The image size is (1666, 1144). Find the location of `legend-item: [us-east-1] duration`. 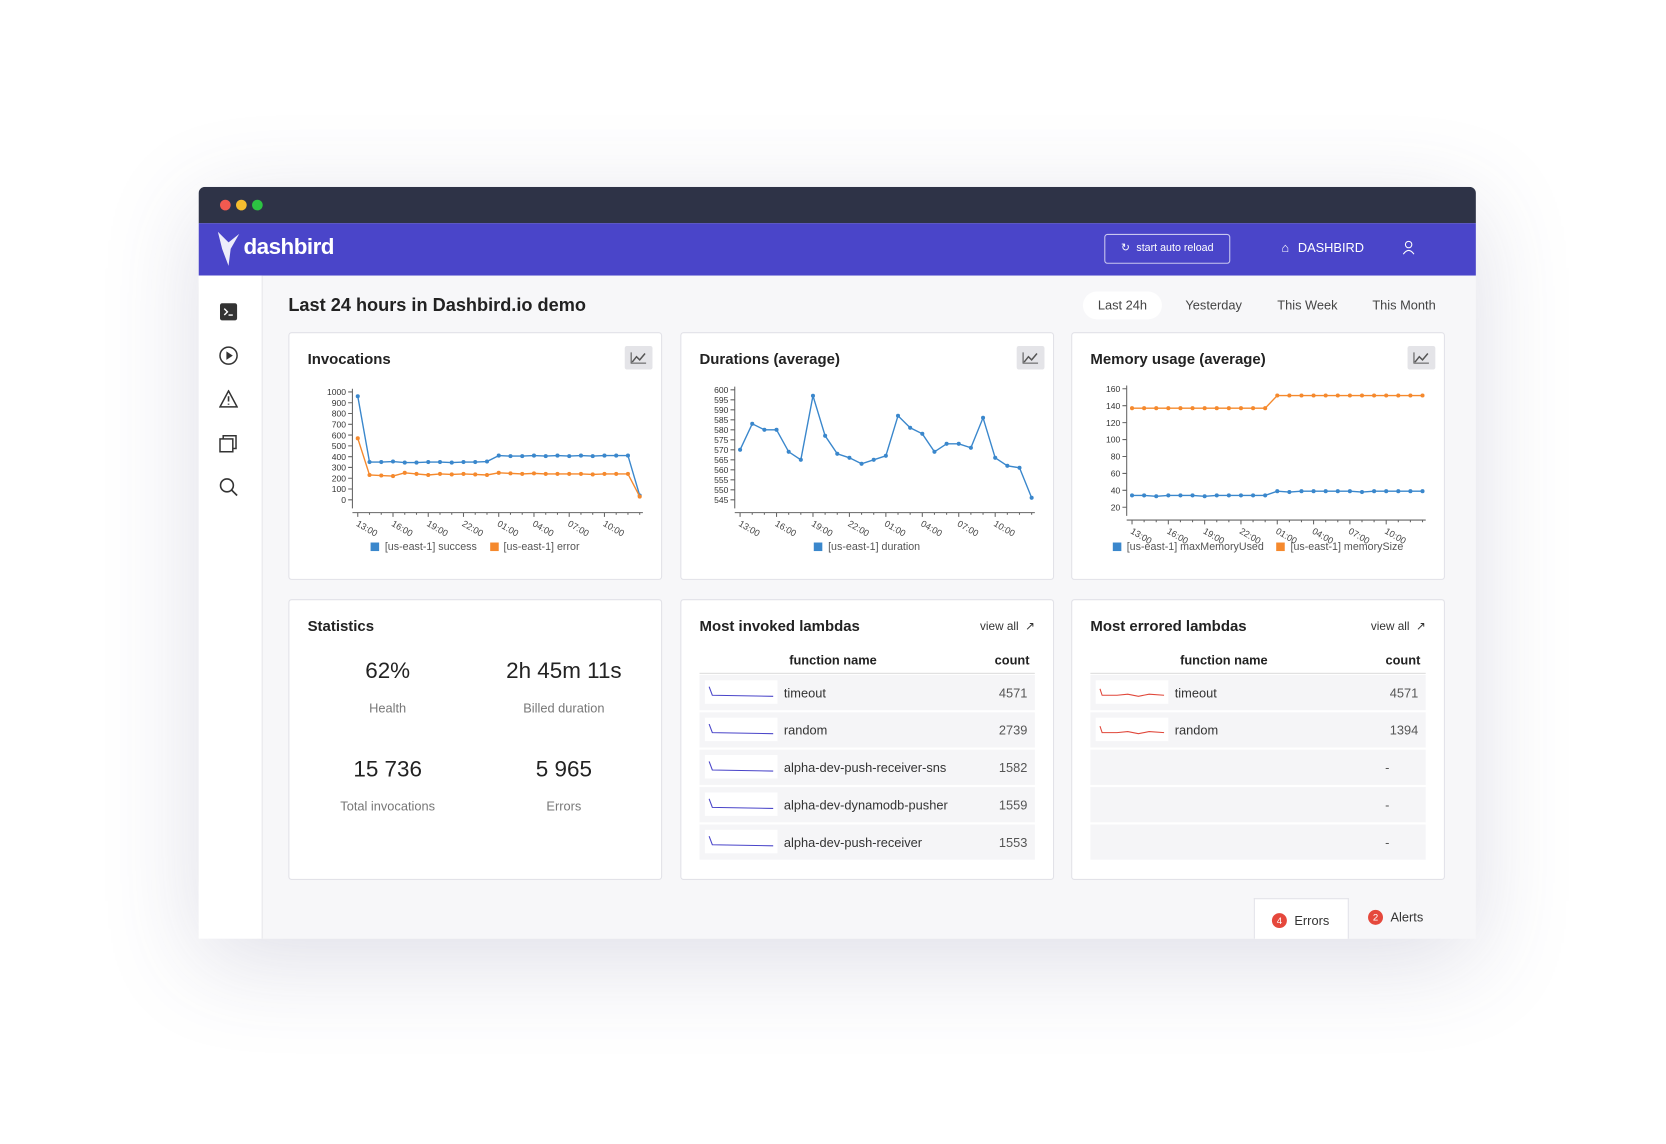

legend-item: [us-east-1] duration is located at coordinates (867, 547).